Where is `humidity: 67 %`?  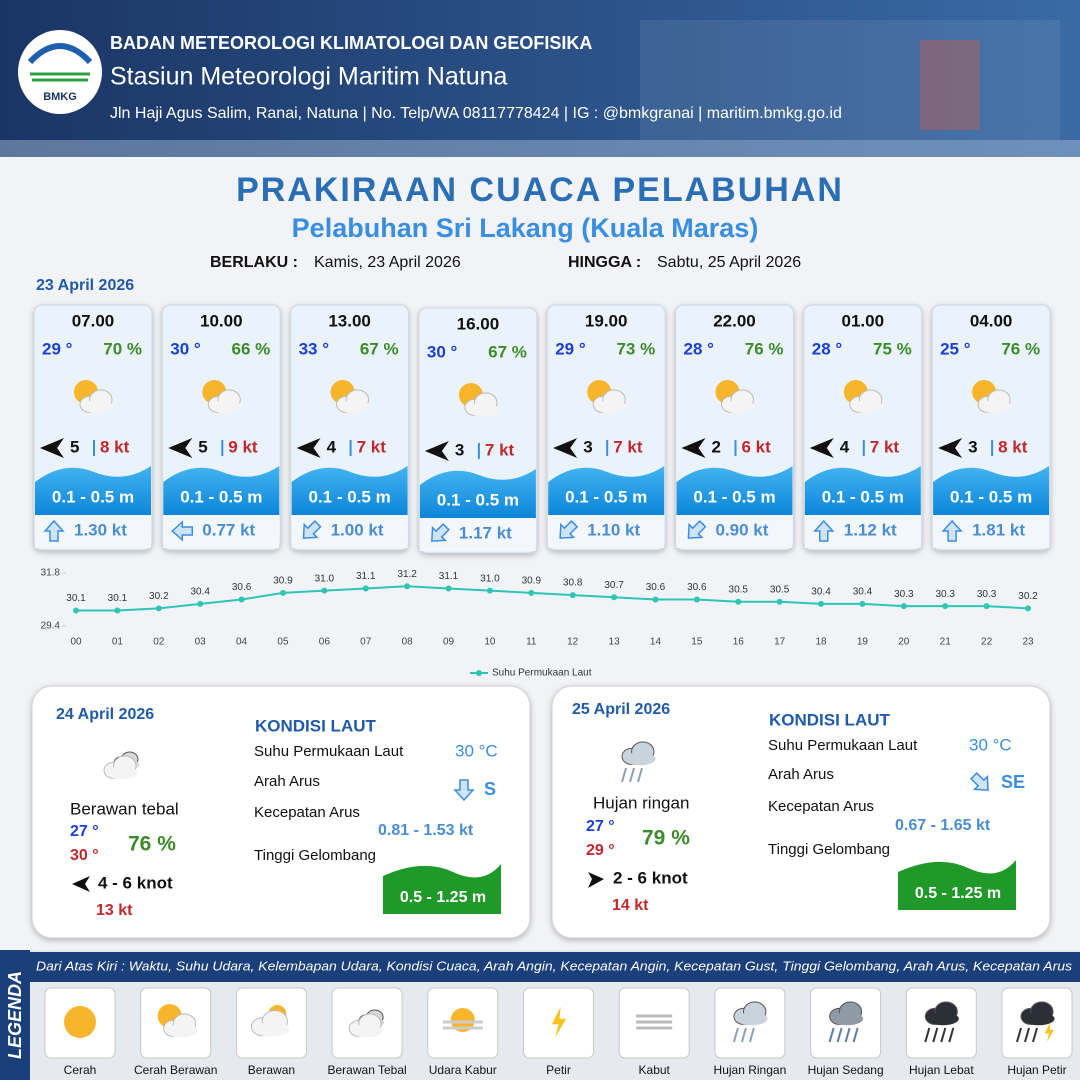 humidity: 67 % is located at coordinates (507, 351).